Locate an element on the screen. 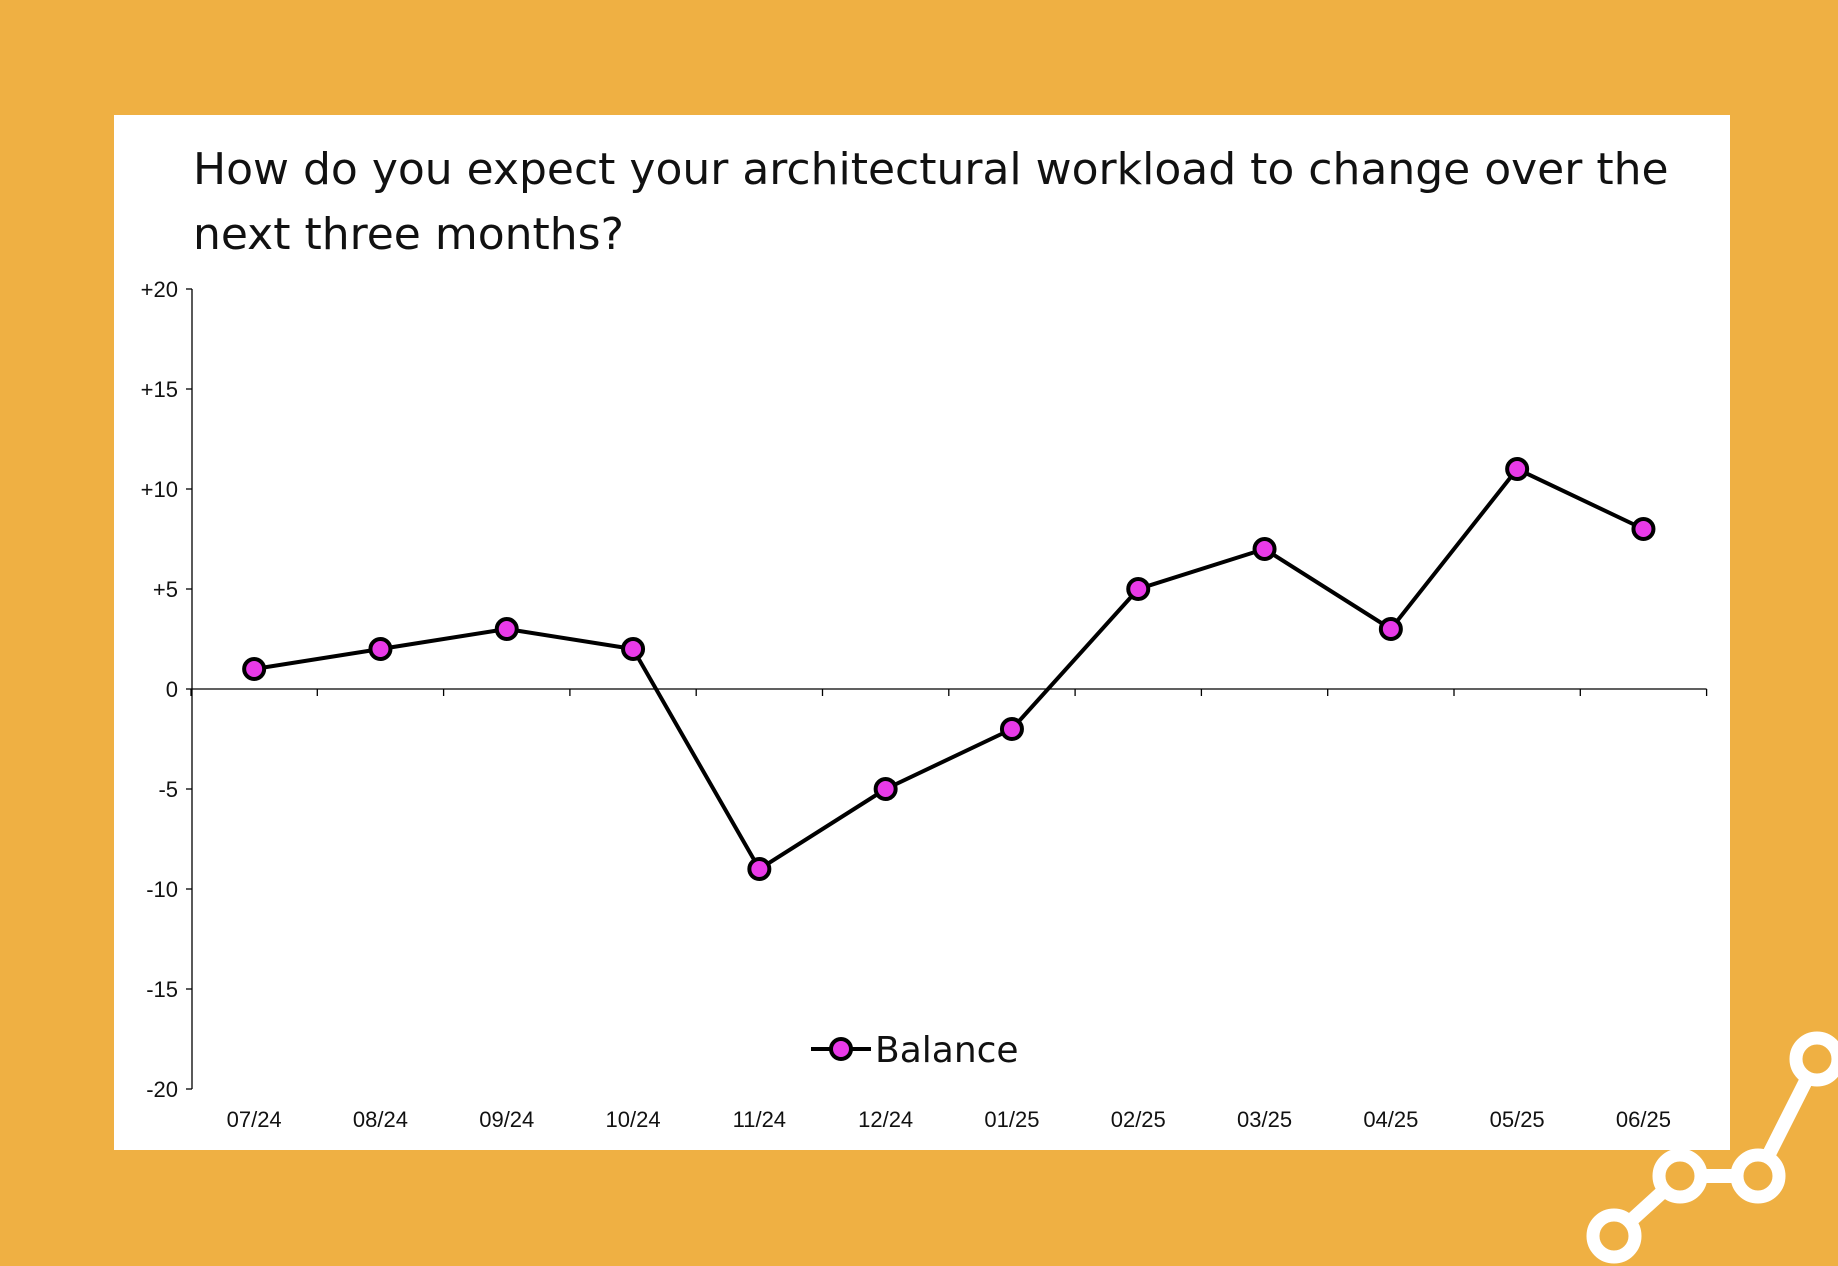 This screenshot has width=1838, height=1266. x-tick-label: 03/25 is located at coordinates (1264, 1119).